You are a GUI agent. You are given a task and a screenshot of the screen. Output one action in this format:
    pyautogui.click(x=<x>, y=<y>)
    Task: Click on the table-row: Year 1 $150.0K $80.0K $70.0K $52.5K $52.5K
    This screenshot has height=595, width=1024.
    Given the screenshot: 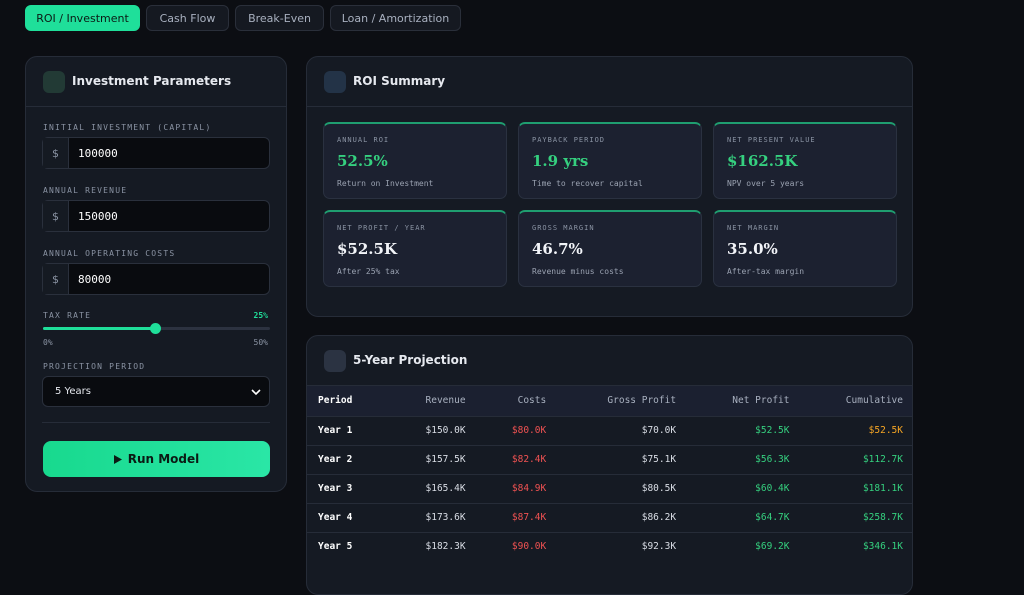 What is the action you would take?
    pyautogui.click(x=609, y=430)
    